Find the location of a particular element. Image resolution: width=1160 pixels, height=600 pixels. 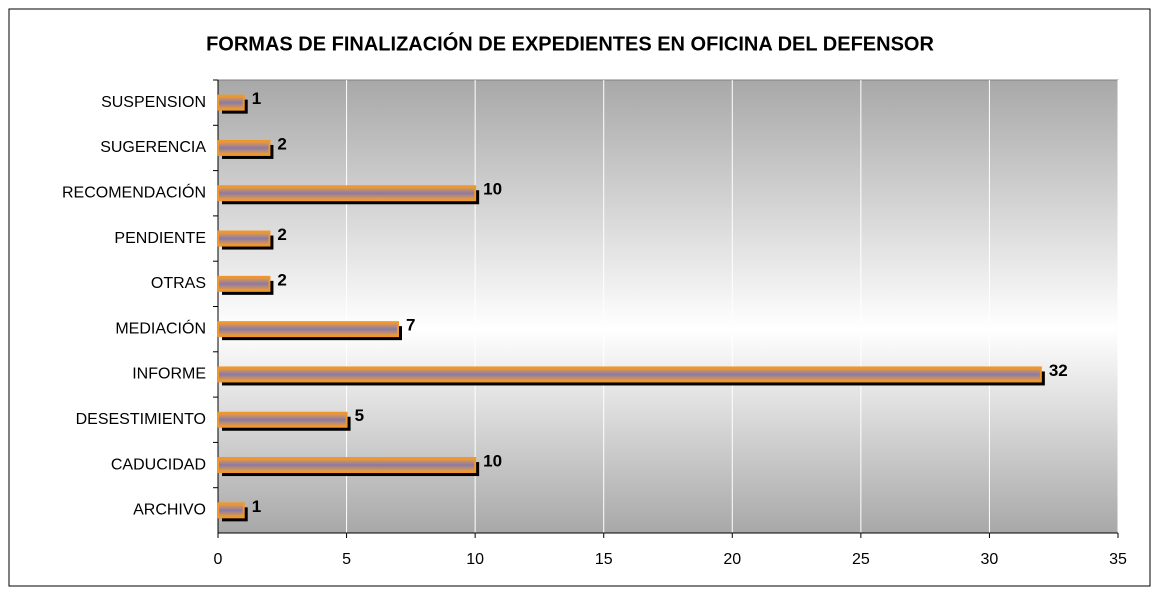

data-label: 5 is located at coordinates (359, 415).